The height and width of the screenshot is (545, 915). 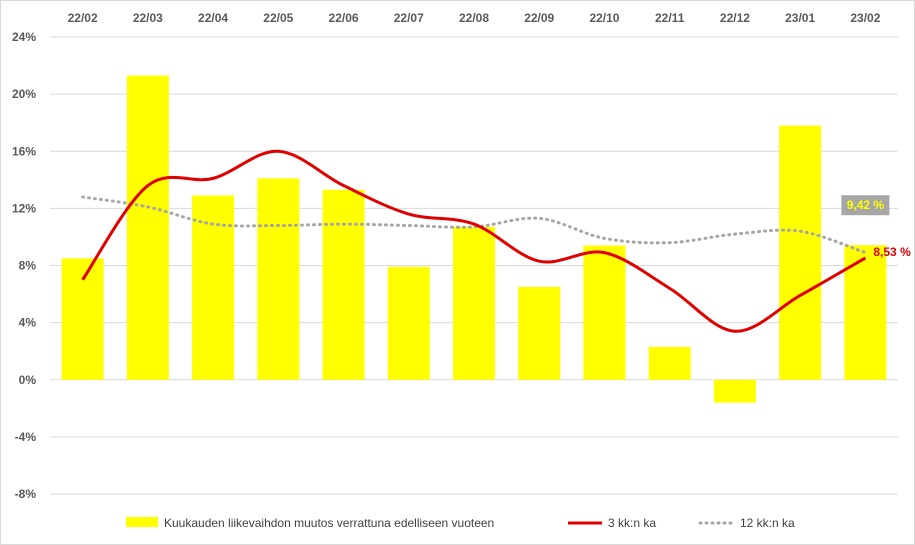 I want to click on x-tick-label: 22/03, so click(x=148, y=18).